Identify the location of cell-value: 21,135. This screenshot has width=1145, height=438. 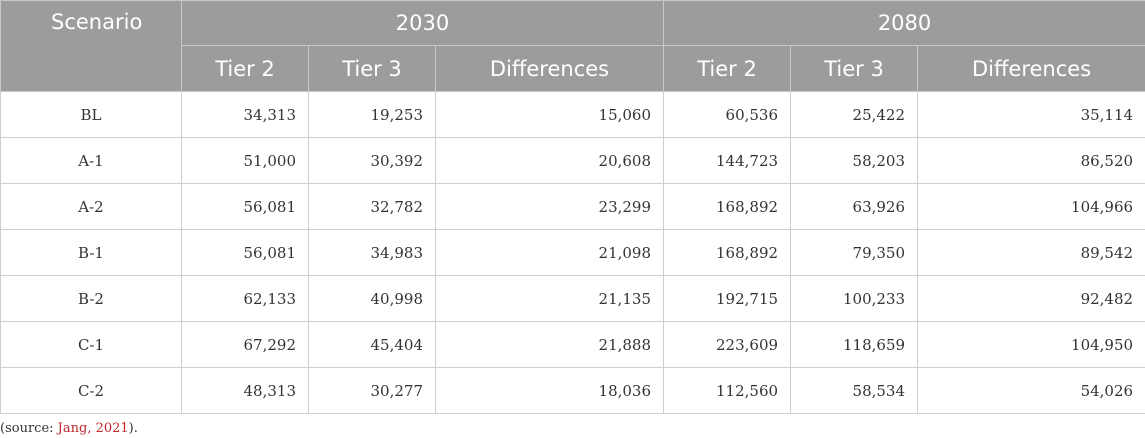
(549, 298).